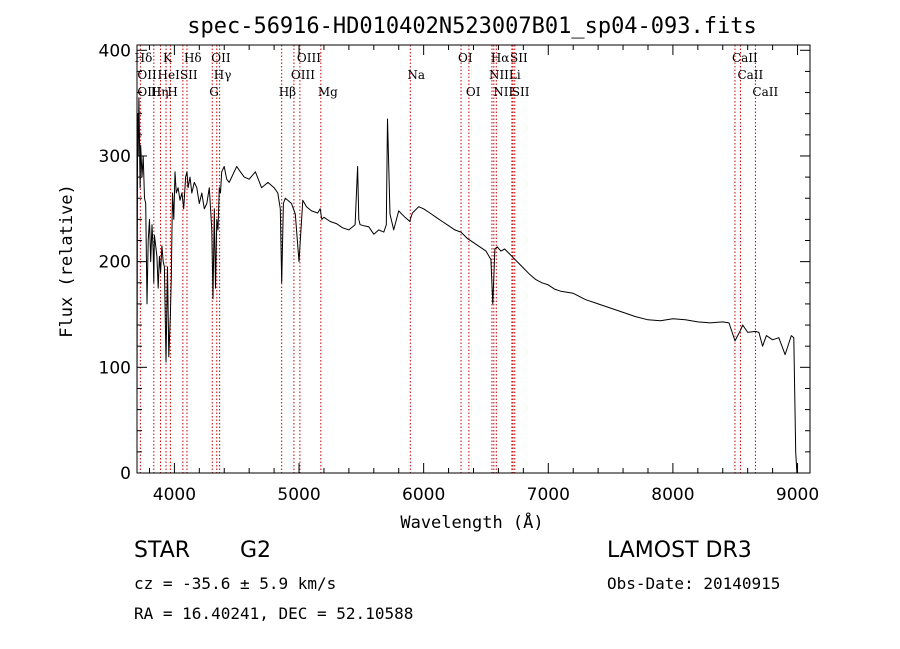  I want to click on line-label: H, so click(172, 92).